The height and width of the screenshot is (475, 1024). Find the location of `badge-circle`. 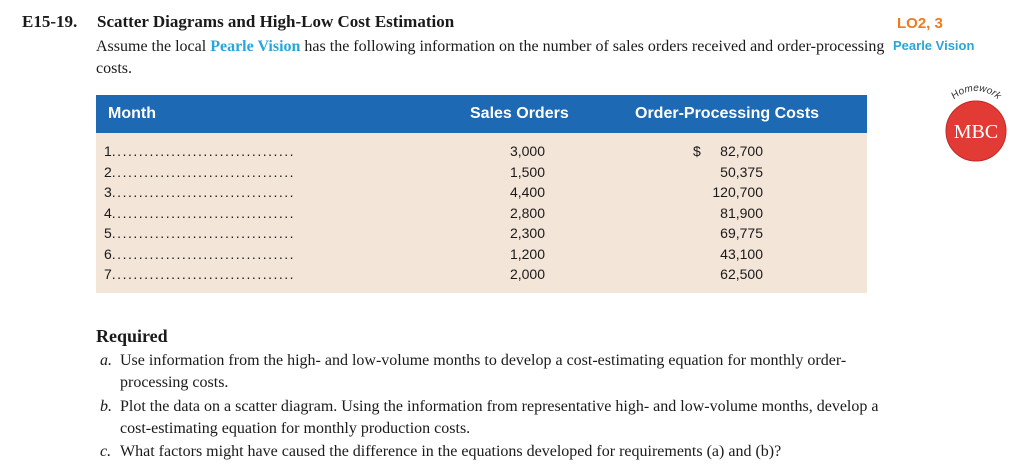

badge-circle is located at coordinates (976, 131).